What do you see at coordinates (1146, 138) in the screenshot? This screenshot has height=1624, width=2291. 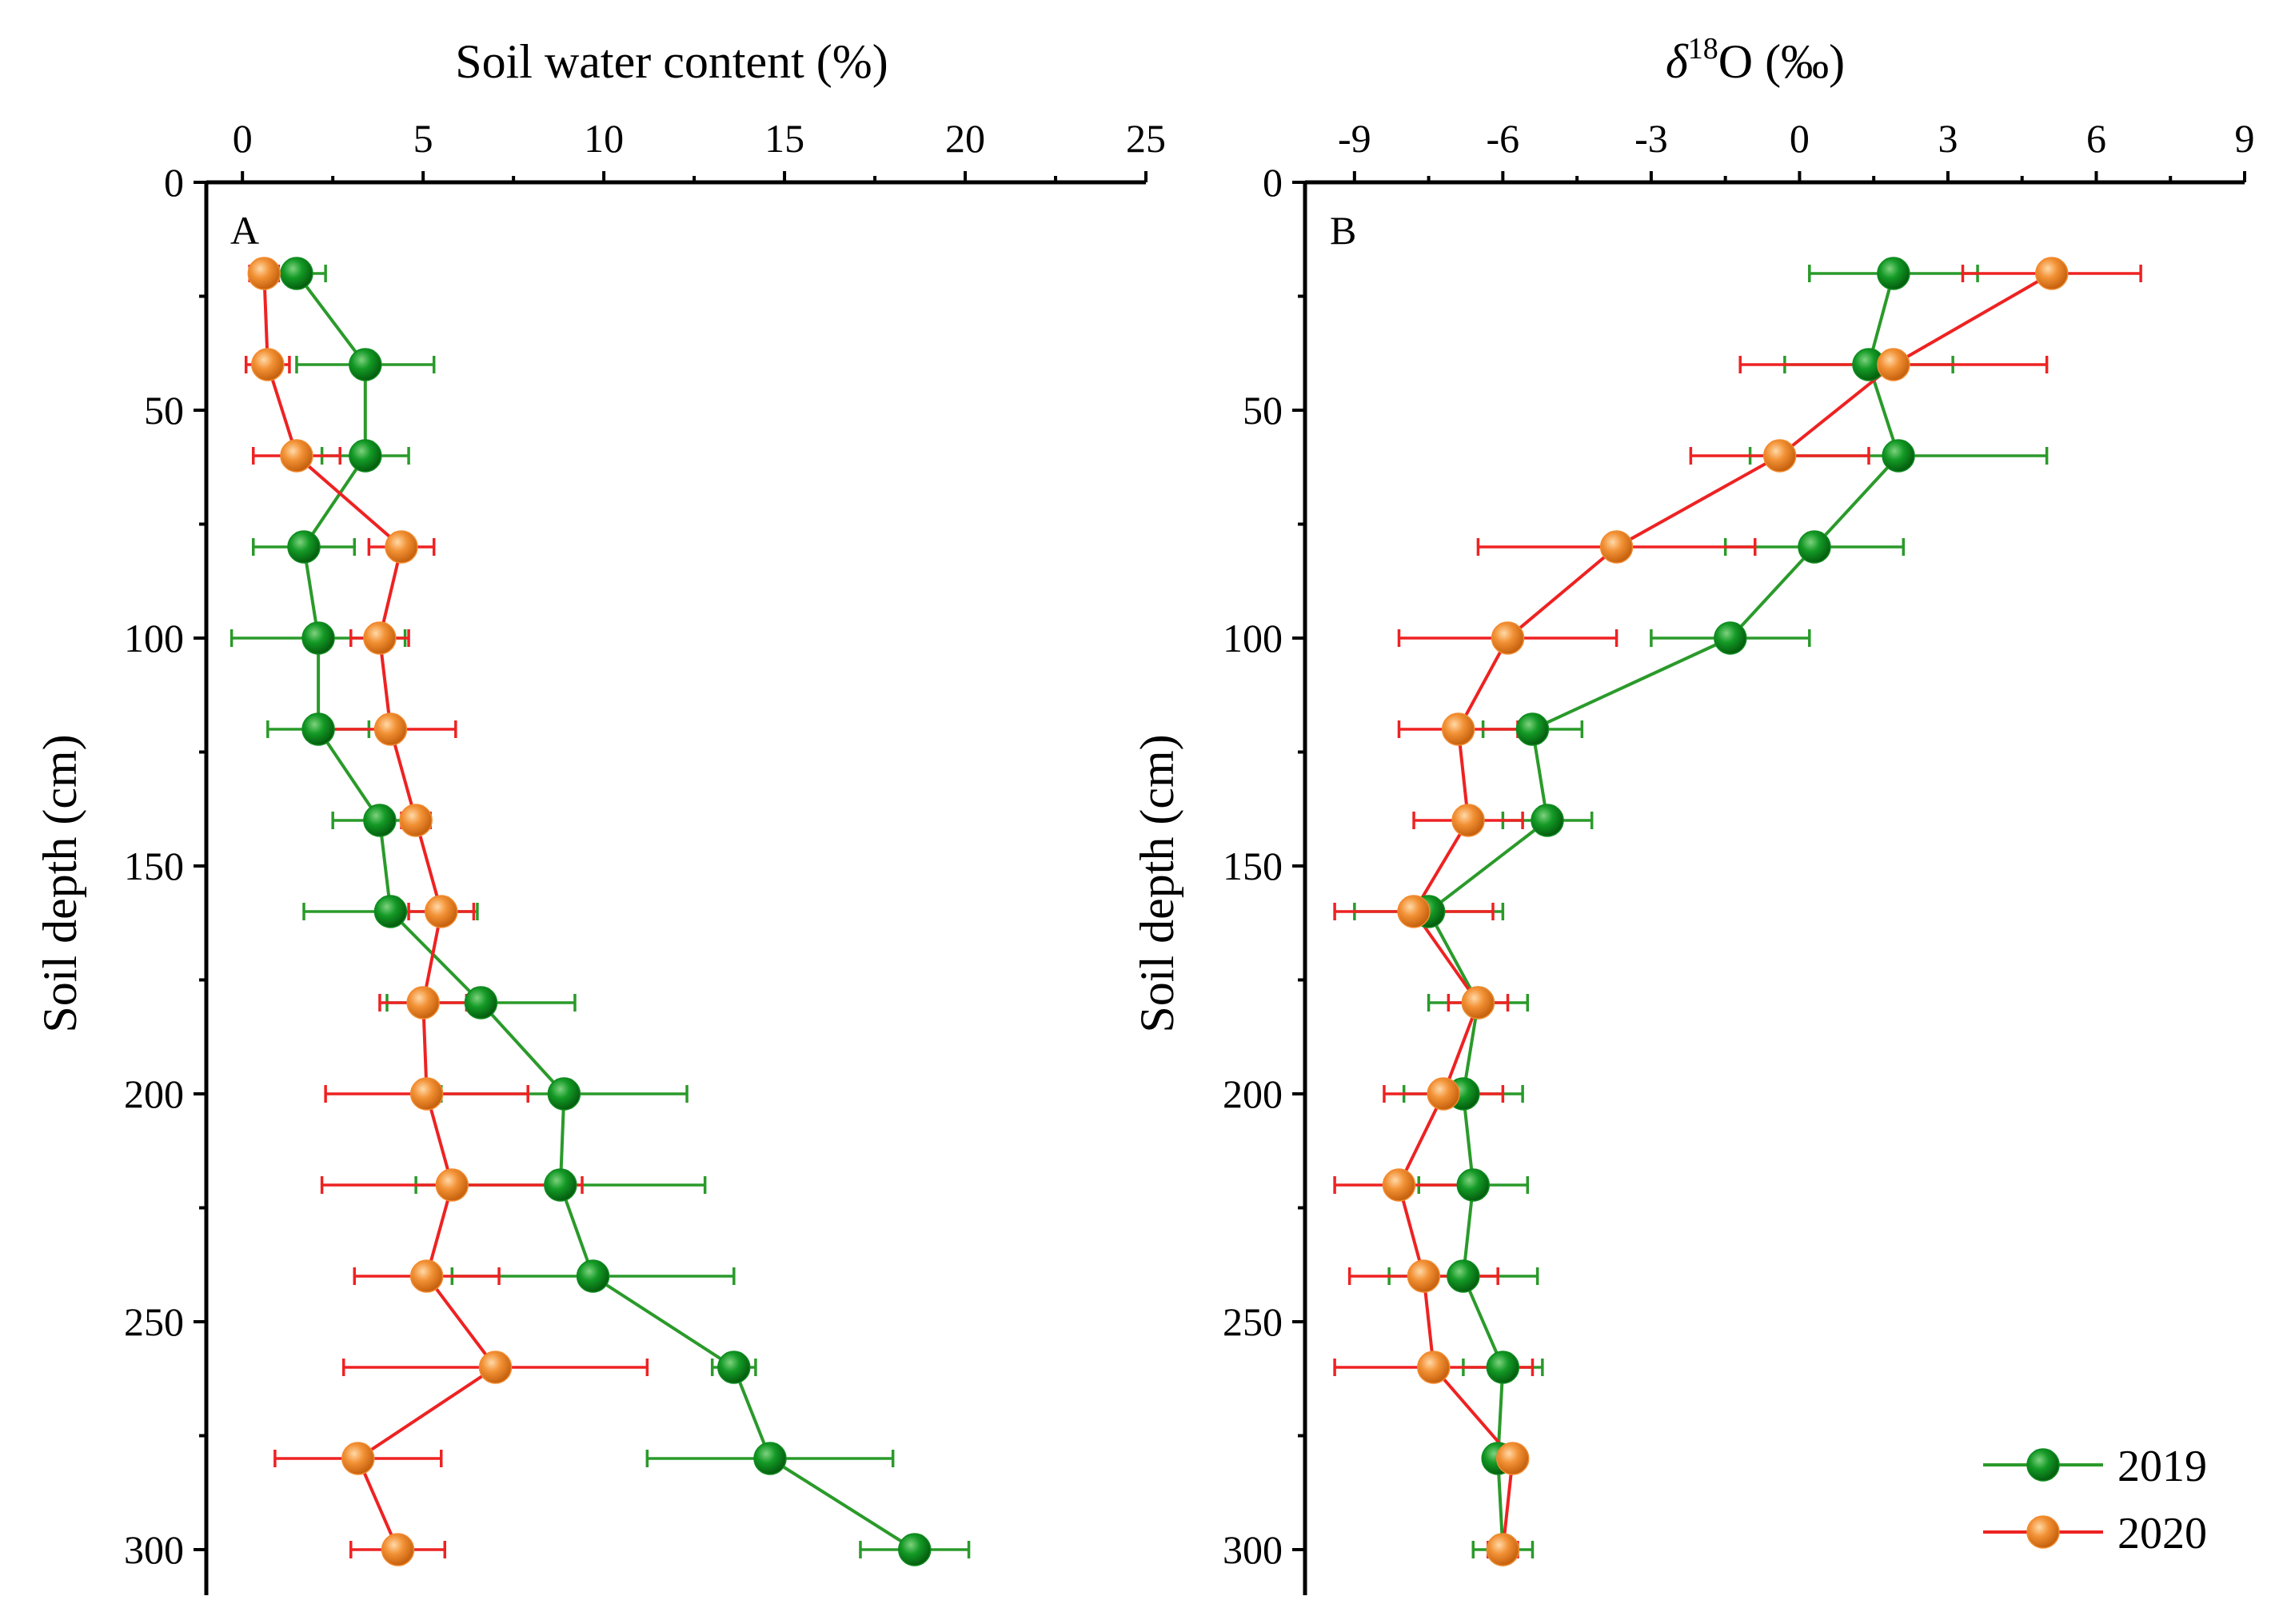 I see `panel-a-x-tick-label: 25` at bounding box center [1146, 138].